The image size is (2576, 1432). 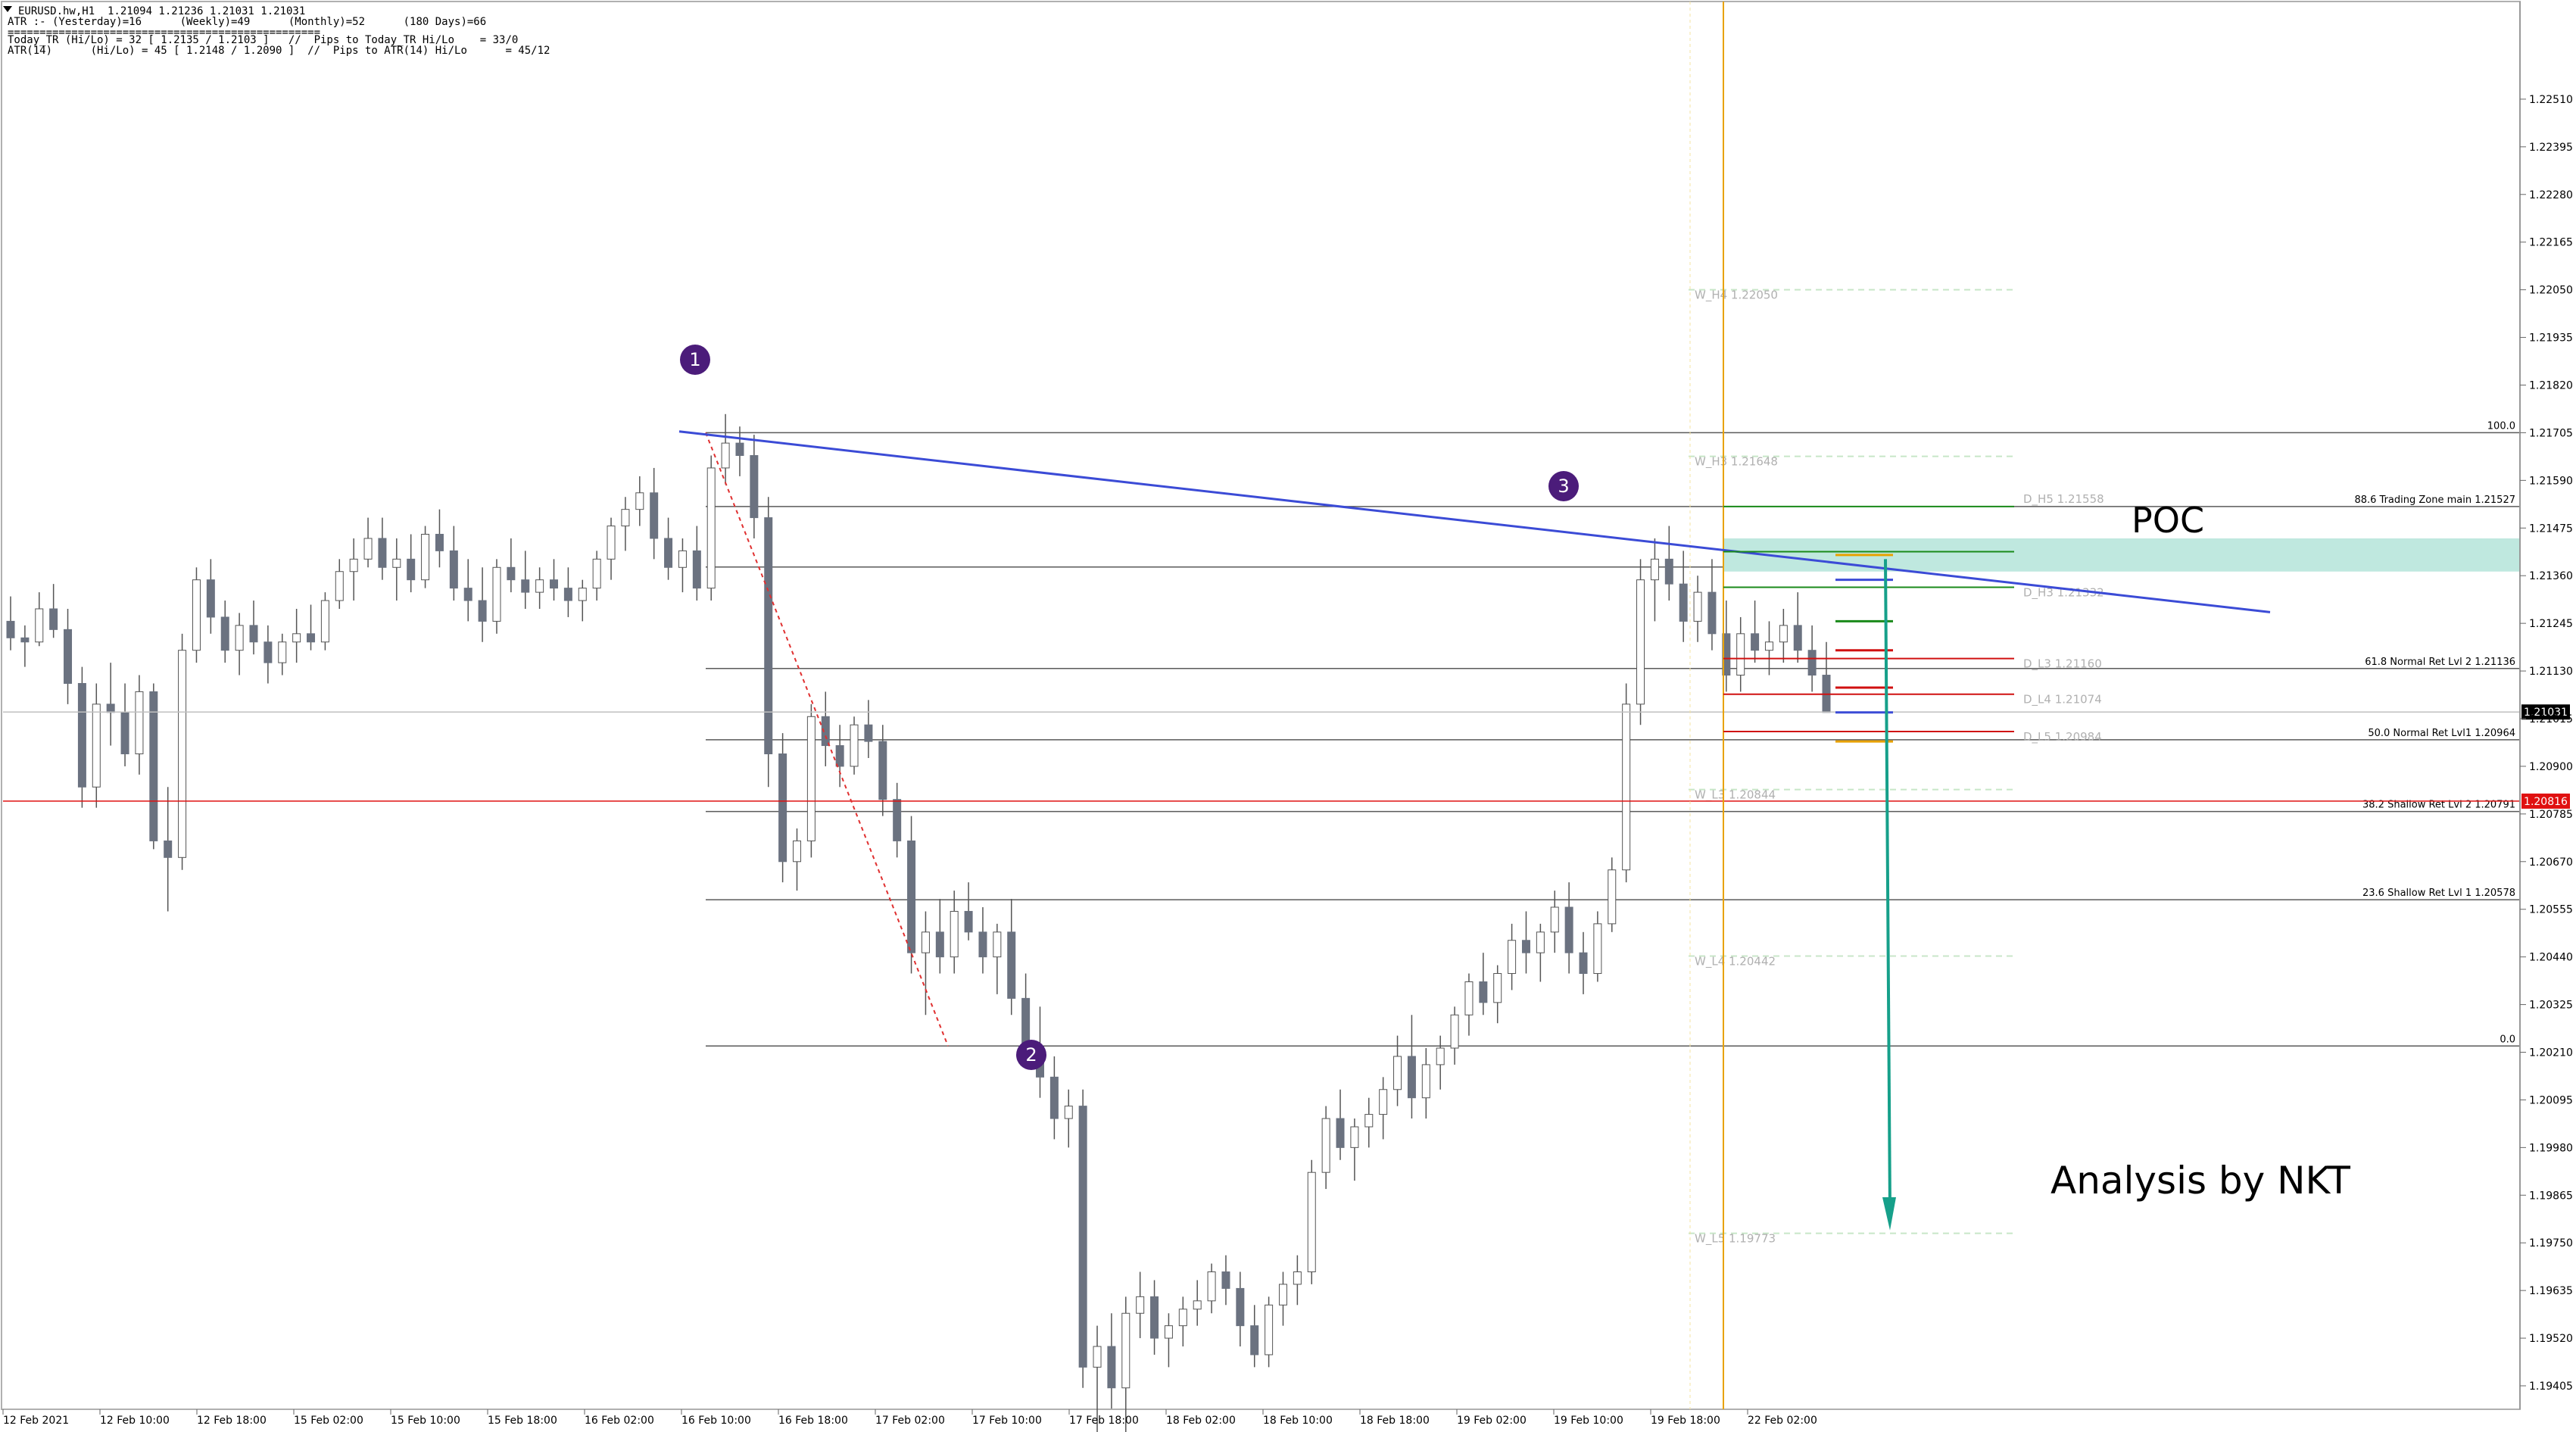 What do you see at coordinates (1685, 1421) in the screenshot?
I see `time-tick-label: 19 Feb 18:00` at bounding box center [1685, 1421].